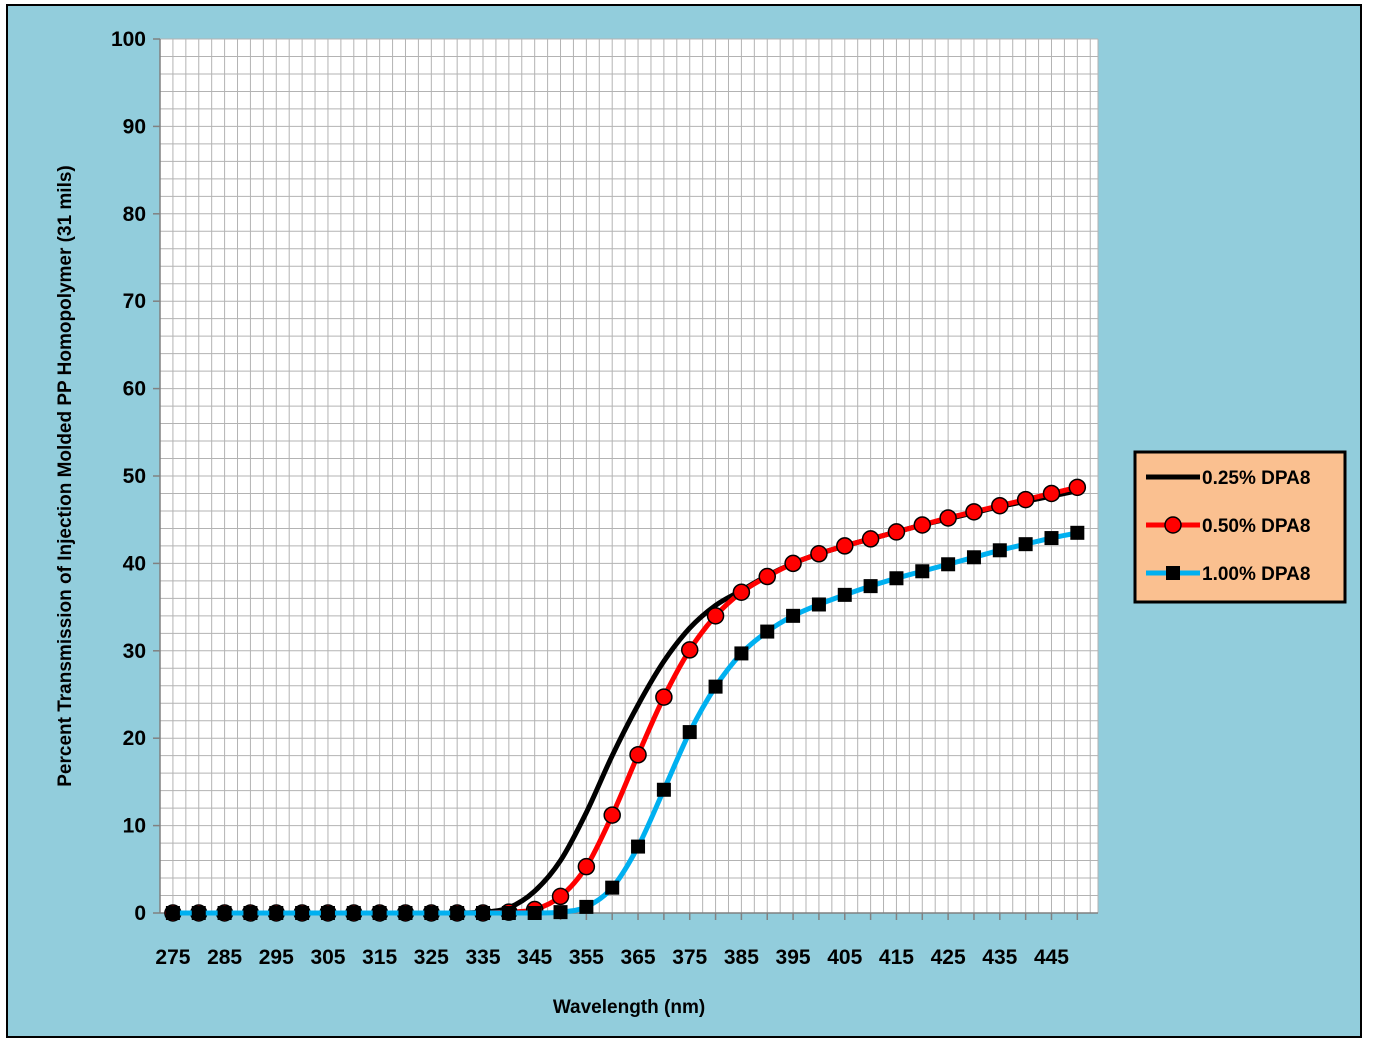  Describe the element at coordinates (1256, 478) in the screenshot. I see `legend-label: 0.25% DPA8` at that location.